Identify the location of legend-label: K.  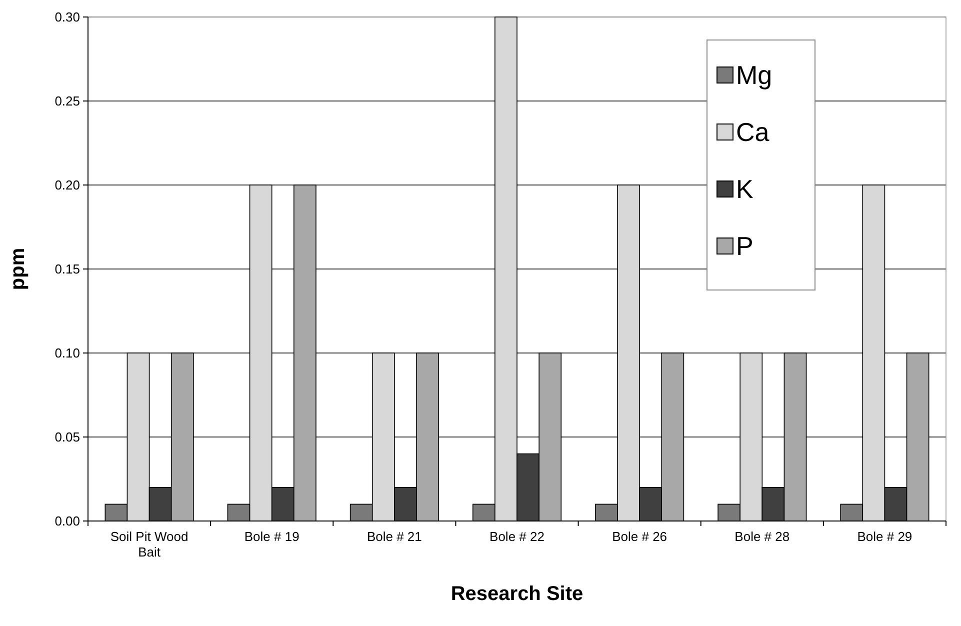
(745, 189).